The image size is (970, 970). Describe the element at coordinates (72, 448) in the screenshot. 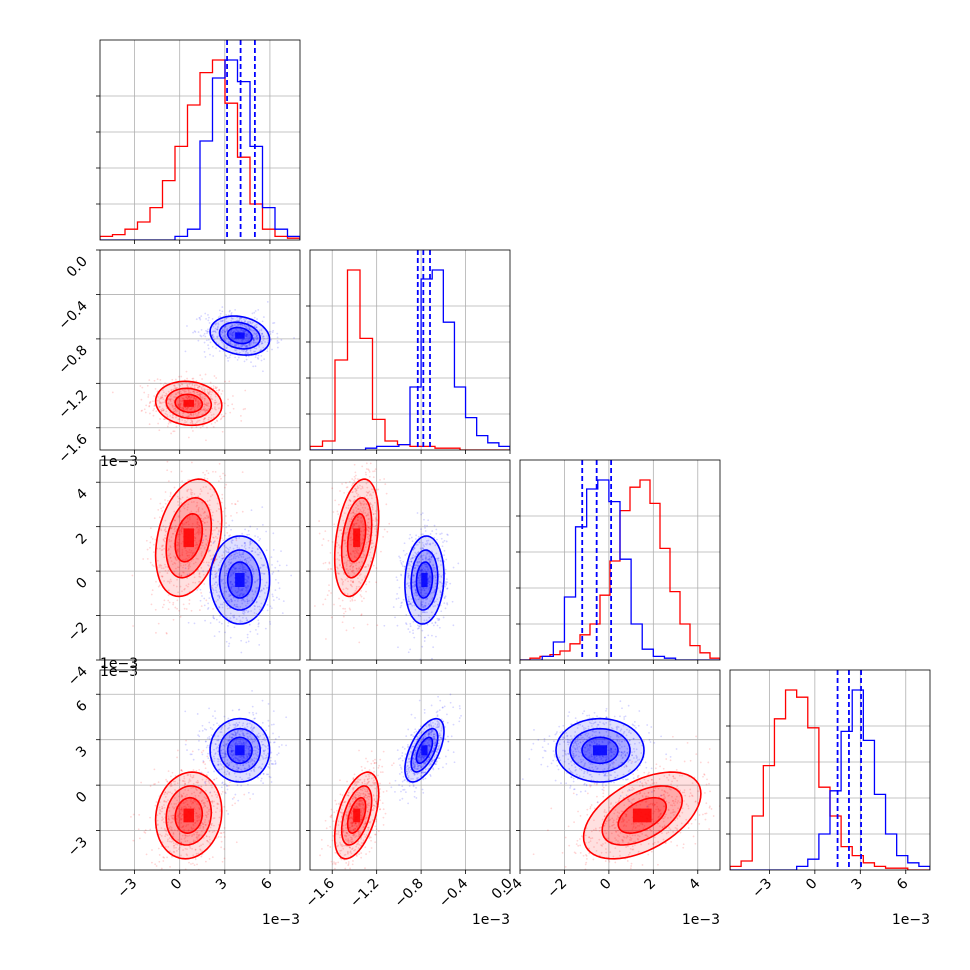

I see `y-tick-label: −1.6` at that location.